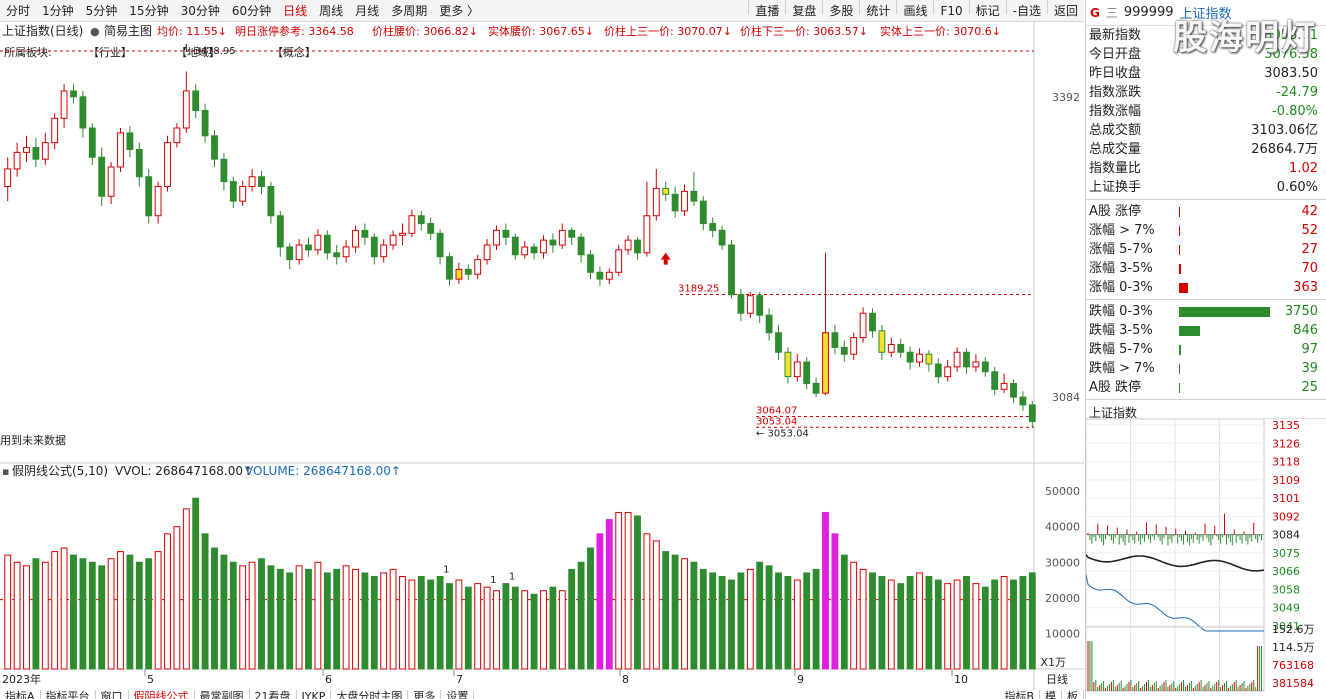  Describe the element at coordinates (314, 694) in the screenshot. I see `indicator-tab: JYKP` at that location.